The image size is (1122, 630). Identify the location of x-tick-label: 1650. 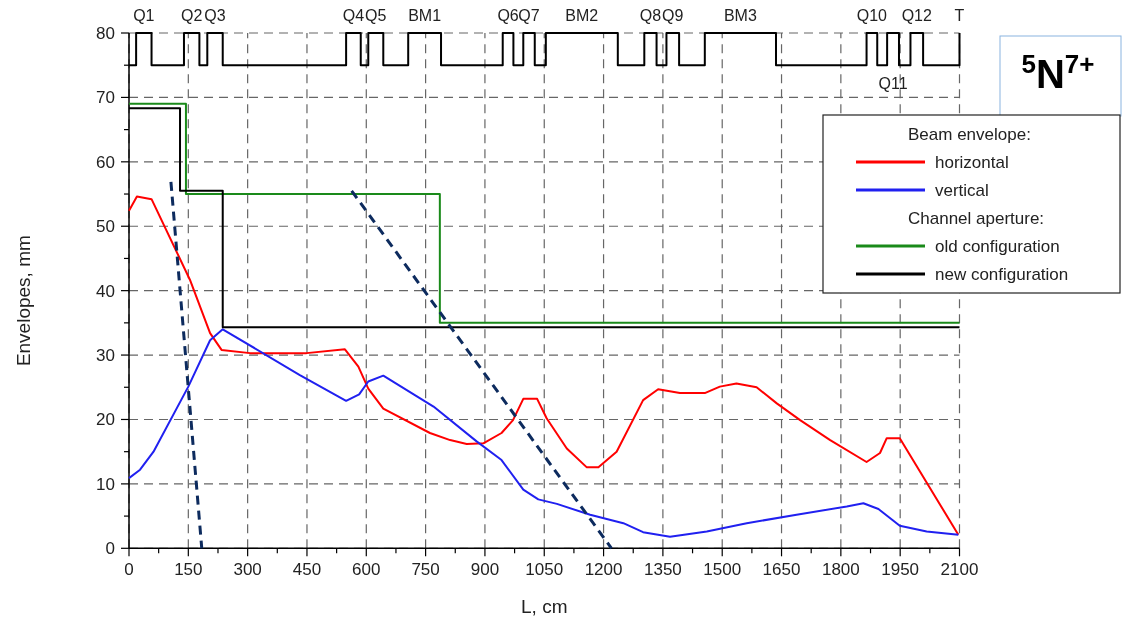
(781, 570).